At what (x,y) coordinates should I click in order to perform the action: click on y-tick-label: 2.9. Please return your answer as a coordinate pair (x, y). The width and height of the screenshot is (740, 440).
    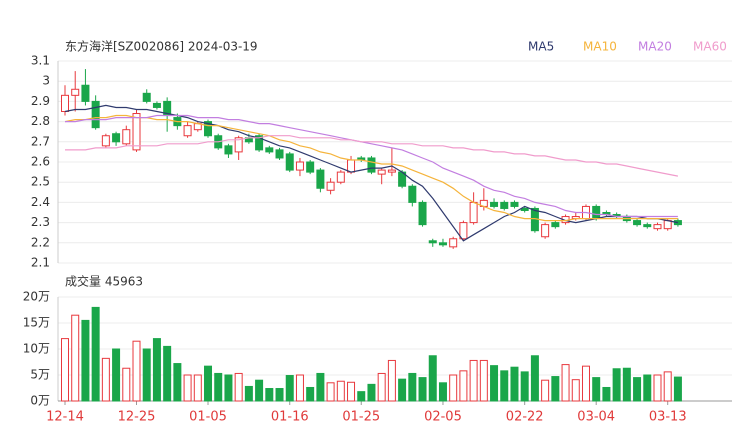
    Looking at the image, I should click on (40, 101).